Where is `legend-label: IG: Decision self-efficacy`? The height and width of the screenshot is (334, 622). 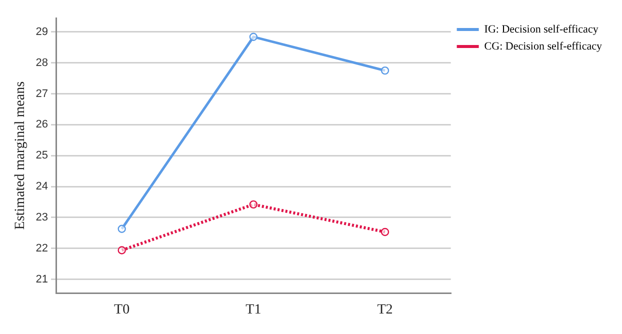 legend-label: IG: Decision self-efficacy is located at coordinates (541, 29).